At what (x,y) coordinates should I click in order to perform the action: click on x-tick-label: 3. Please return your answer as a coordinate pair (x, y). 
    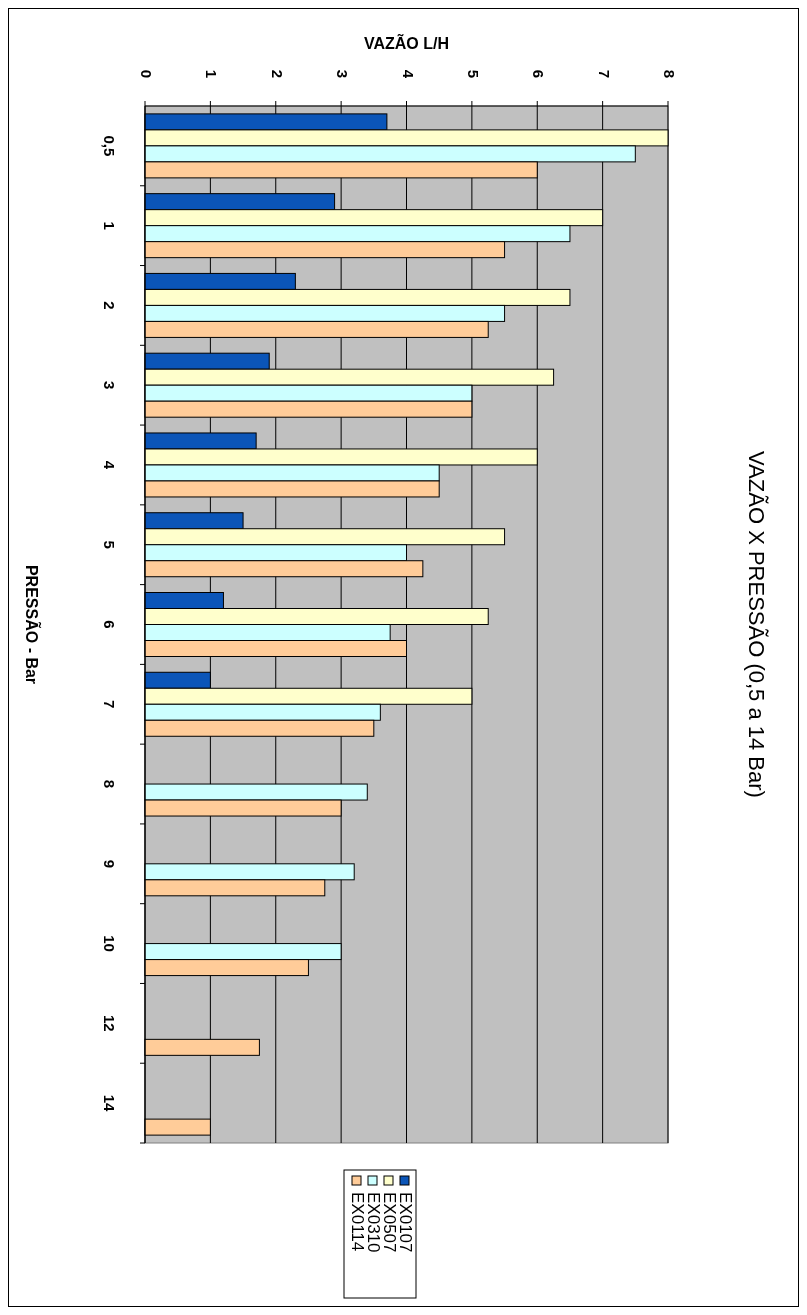
    Looking at the image, I should click on (343, 74).